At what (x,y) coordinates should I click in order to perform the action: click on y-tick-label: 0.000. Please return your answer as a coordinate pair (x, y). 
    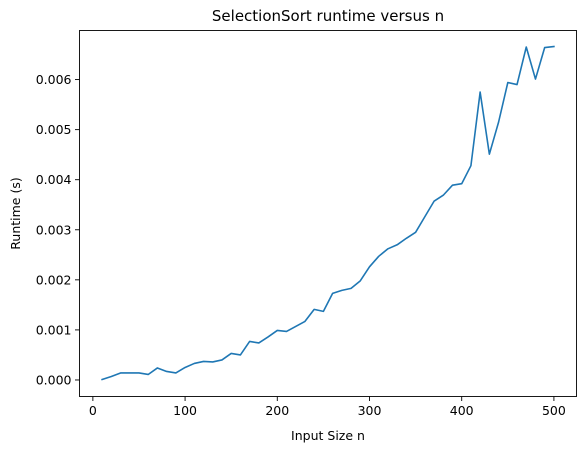
    Looking at the image, I should click on (54, 379).